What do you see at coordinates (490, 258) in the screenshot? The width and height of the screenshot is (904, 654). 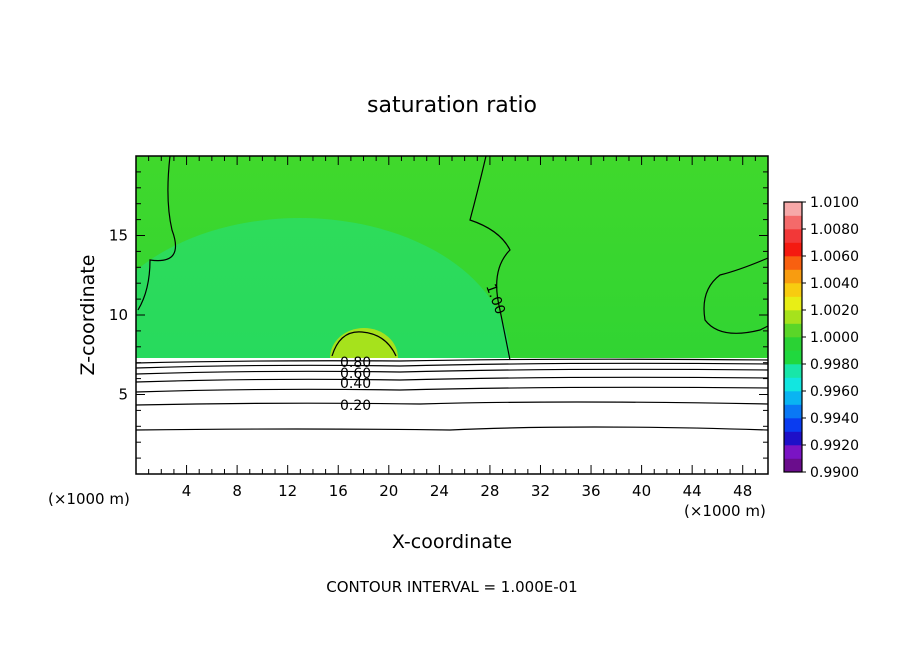 I see `contour-1-center` at bounding box center [490, 258].